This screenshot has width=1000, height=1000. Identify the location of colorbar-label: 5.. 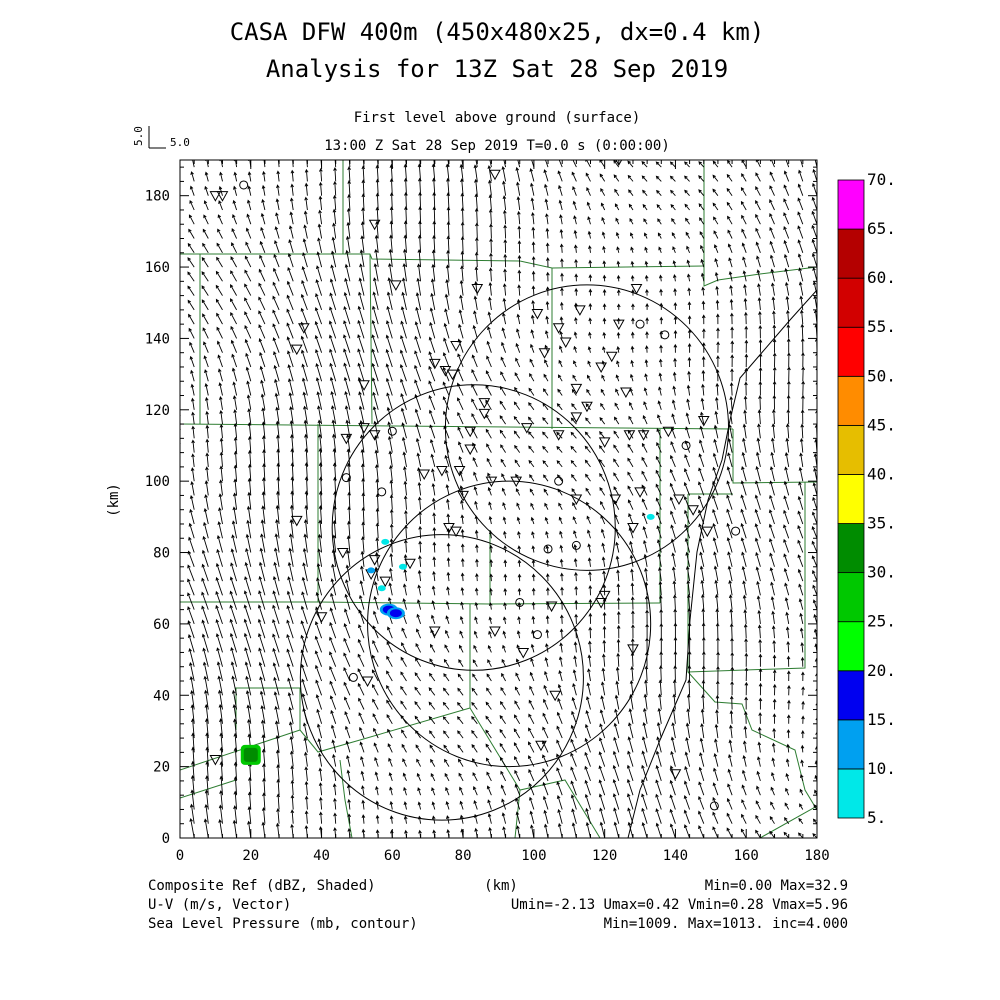
(876, 817).